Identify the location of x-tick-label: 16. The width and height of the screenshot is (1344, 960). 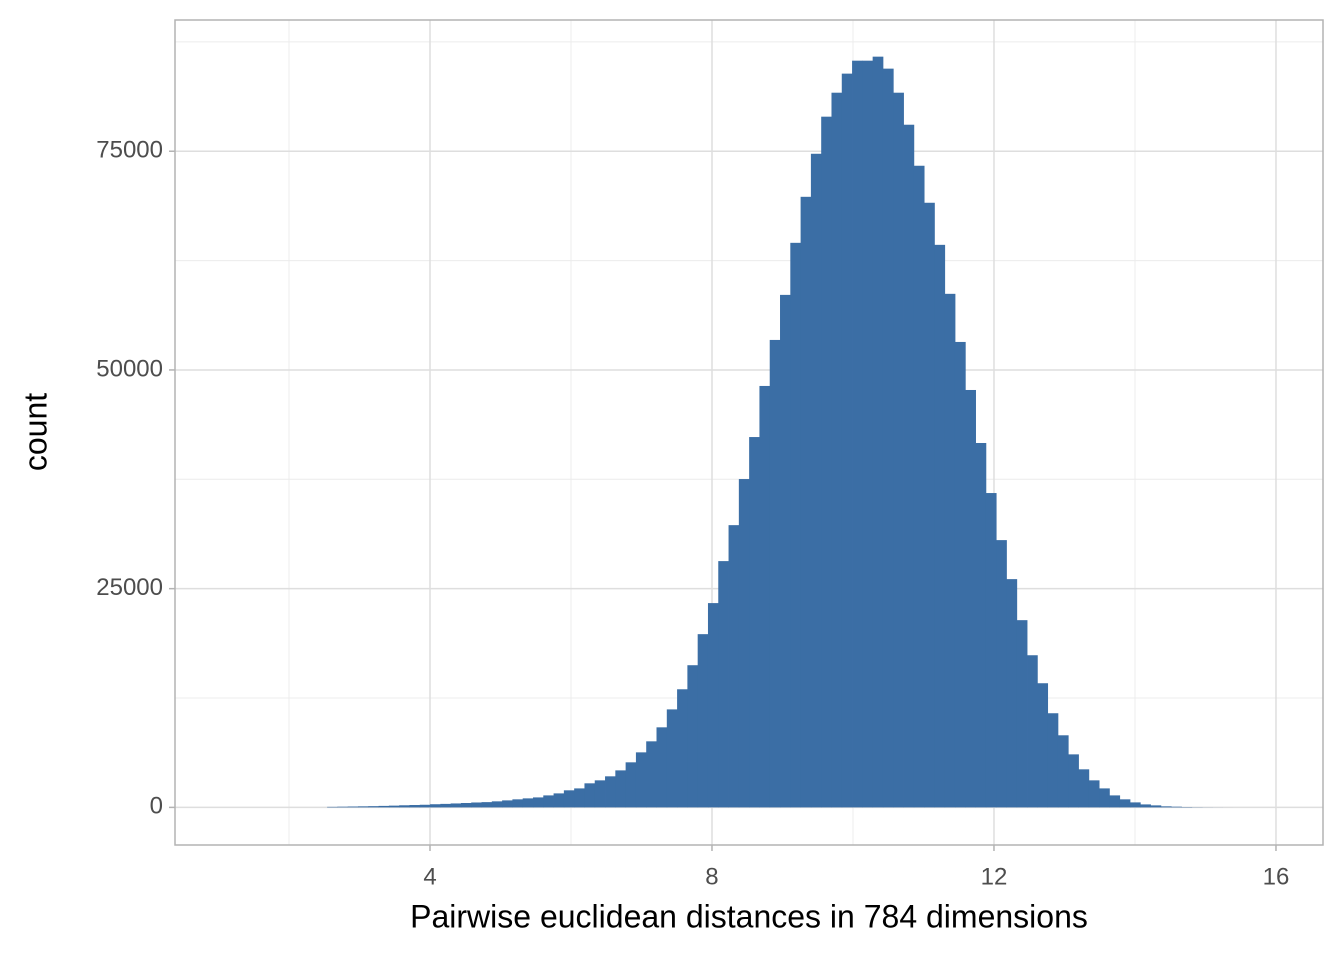
(1276, 876).